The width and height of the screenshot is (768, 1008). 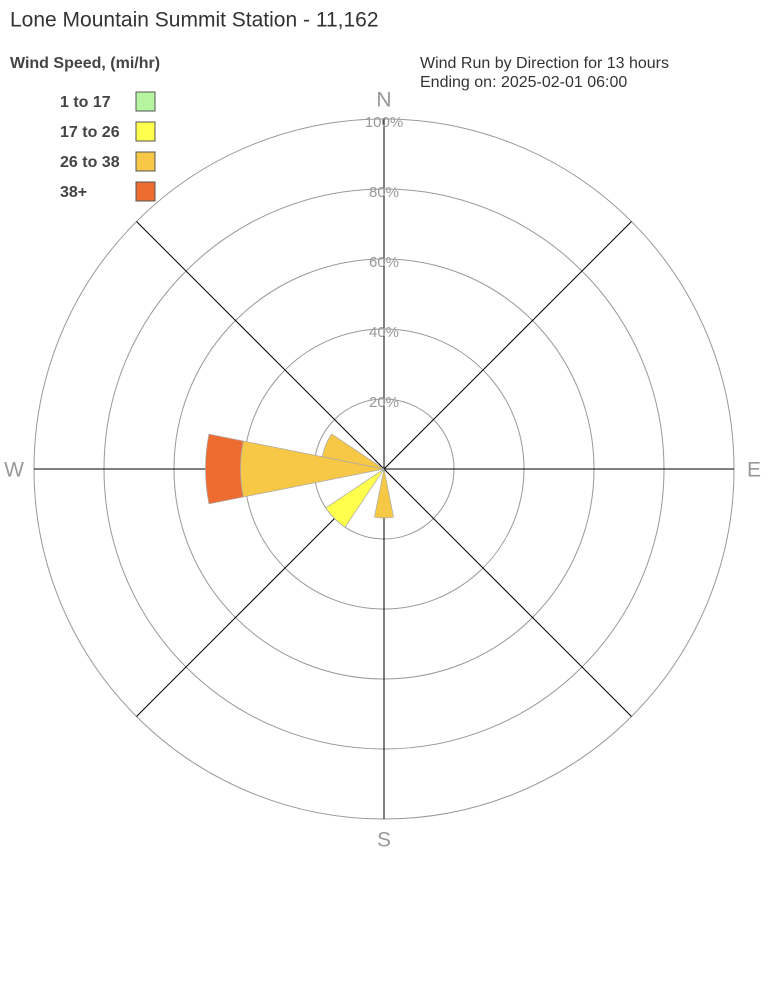 What do you see at coordinates (384, 192) in the screenshot?
I see `r-tick-label: 80%` at bounding box center [384, 192].